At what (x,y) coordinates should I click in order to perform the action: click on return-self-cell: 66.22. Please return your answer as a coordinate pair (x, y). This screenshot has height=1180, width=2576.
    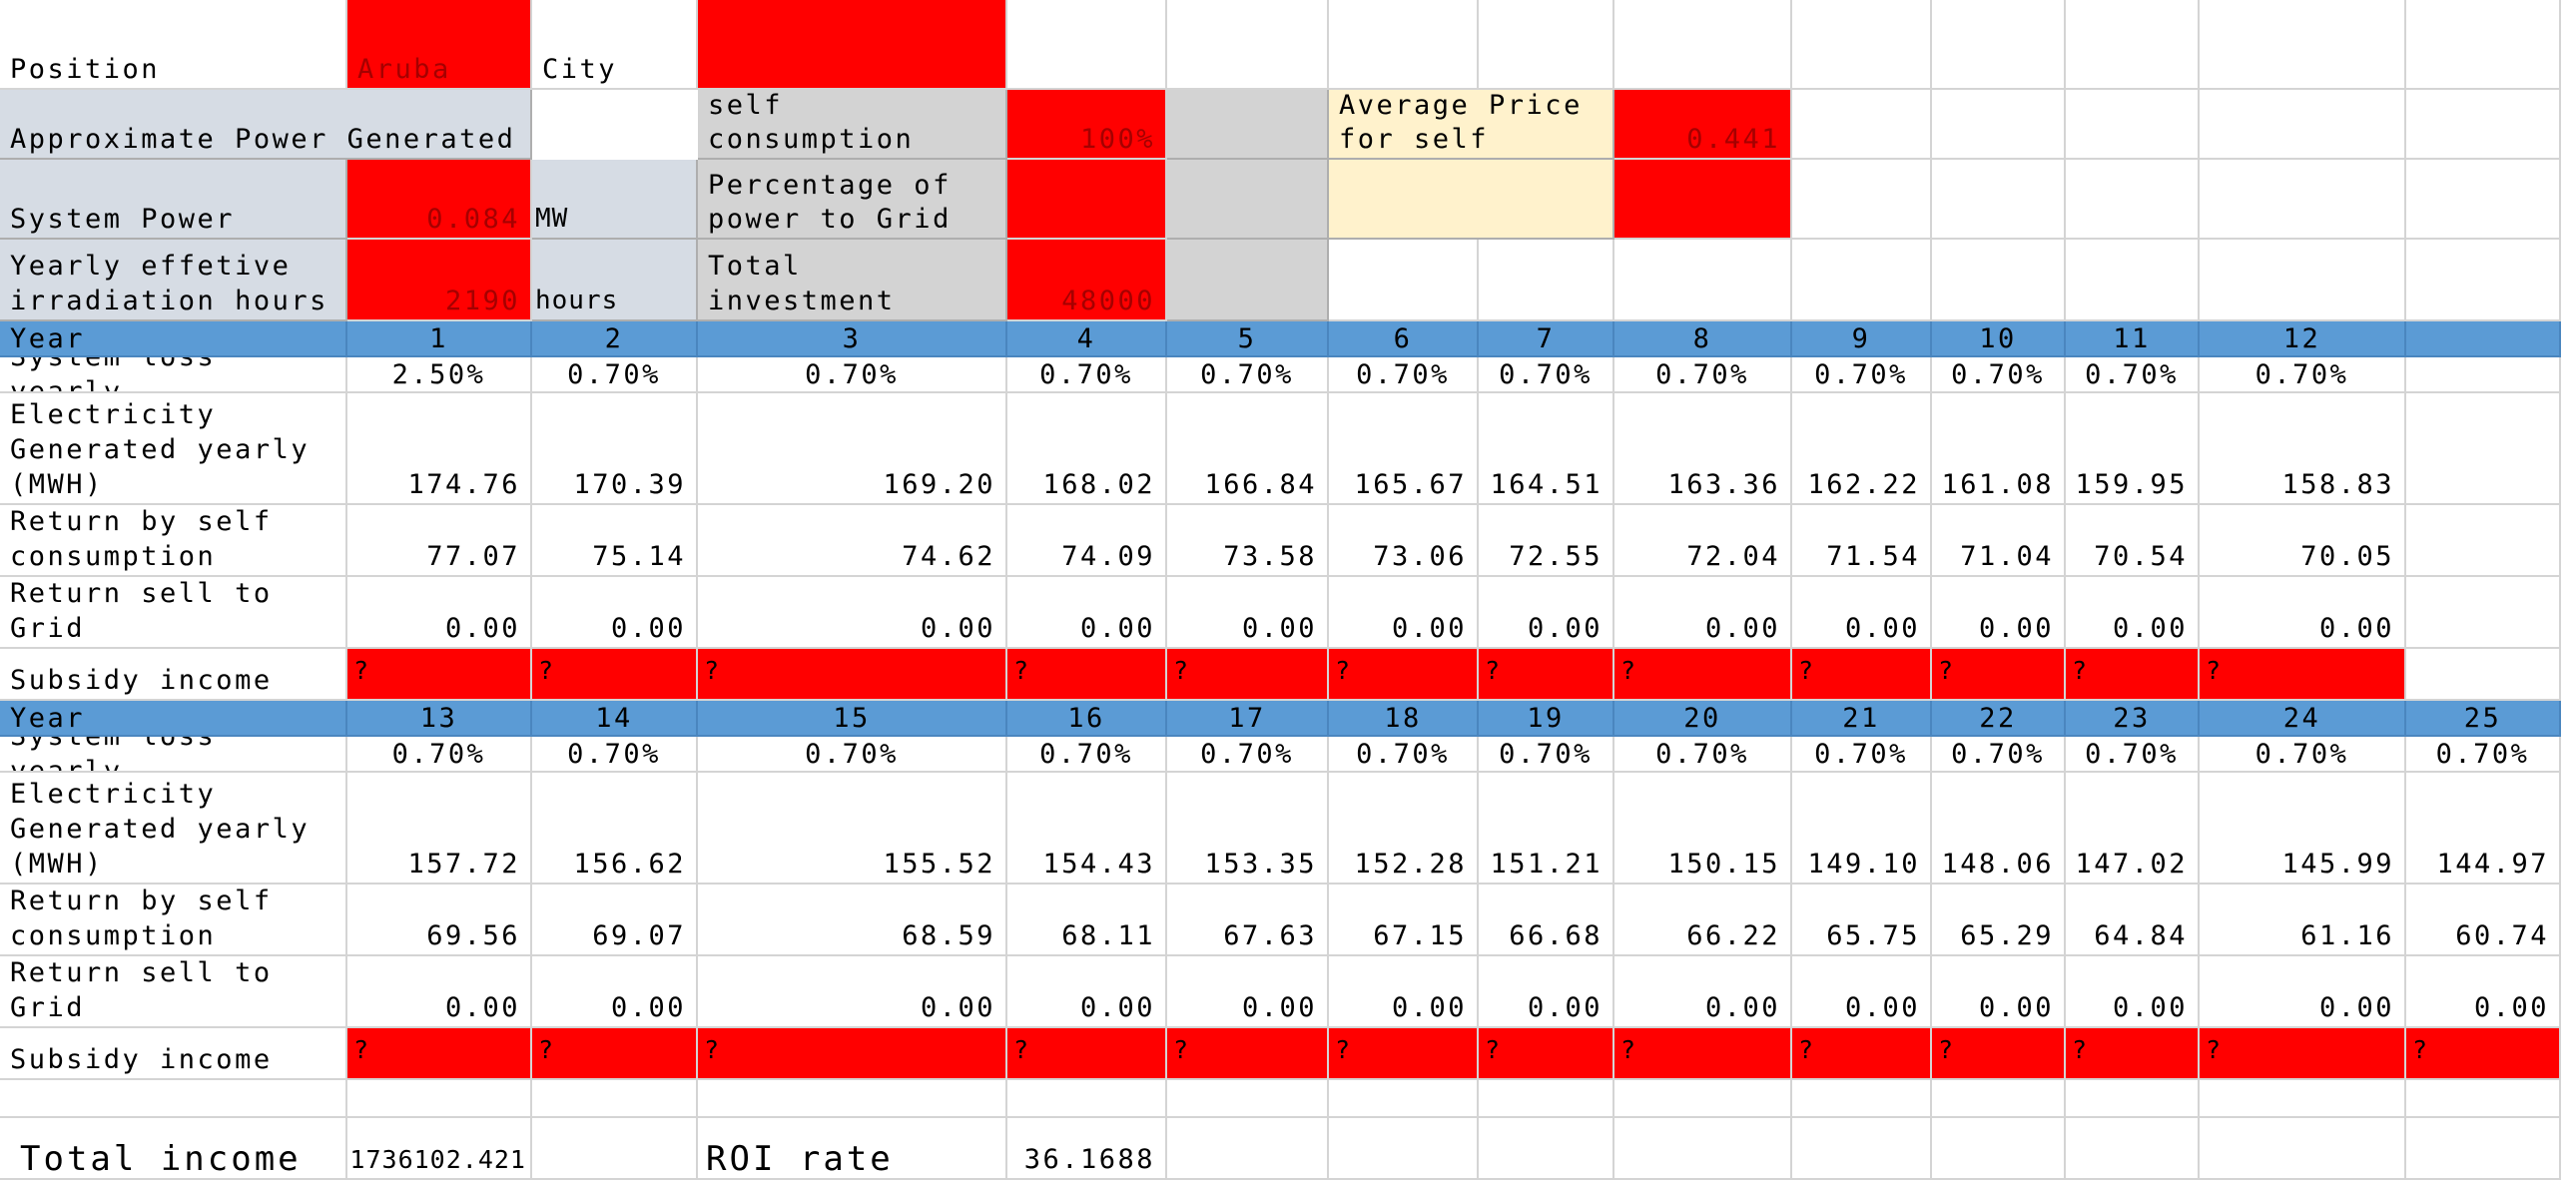
    Looking at the image, I should click on (1703, 921).